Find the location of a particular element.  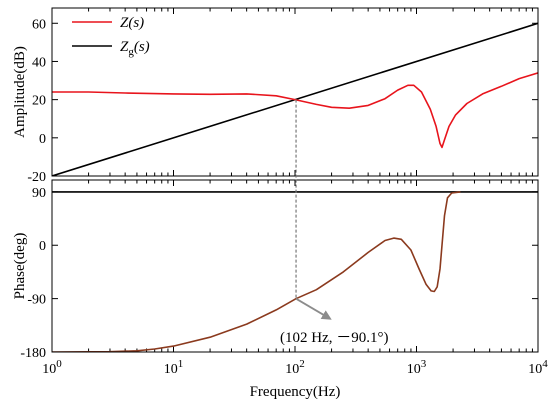

y-tick-label: -20 is located at coordinates (36, 177).